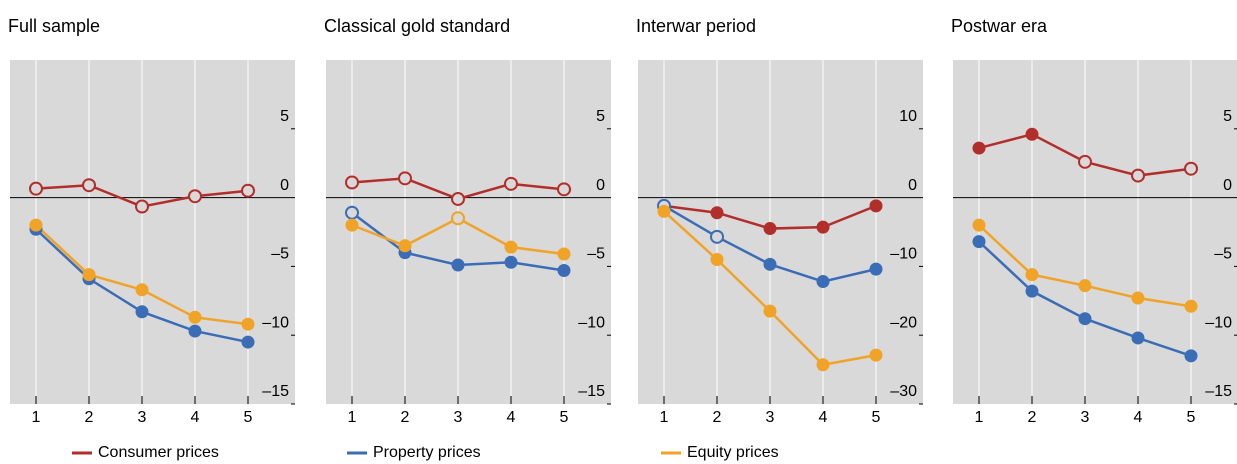 The image size is (1237, 464). Describe the element at coordinates (696, 26) in the screenshot. I see `panel-title: Interwar period` at that location.